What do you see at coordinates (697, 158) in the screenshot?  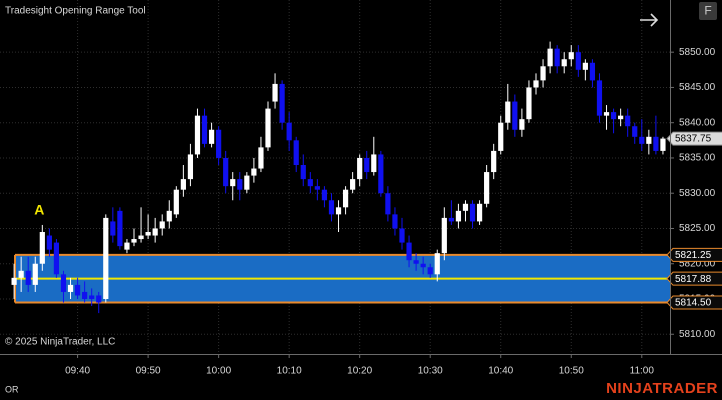 I see `y-tick-label: 5835.00` at bounding box center [697, 158].